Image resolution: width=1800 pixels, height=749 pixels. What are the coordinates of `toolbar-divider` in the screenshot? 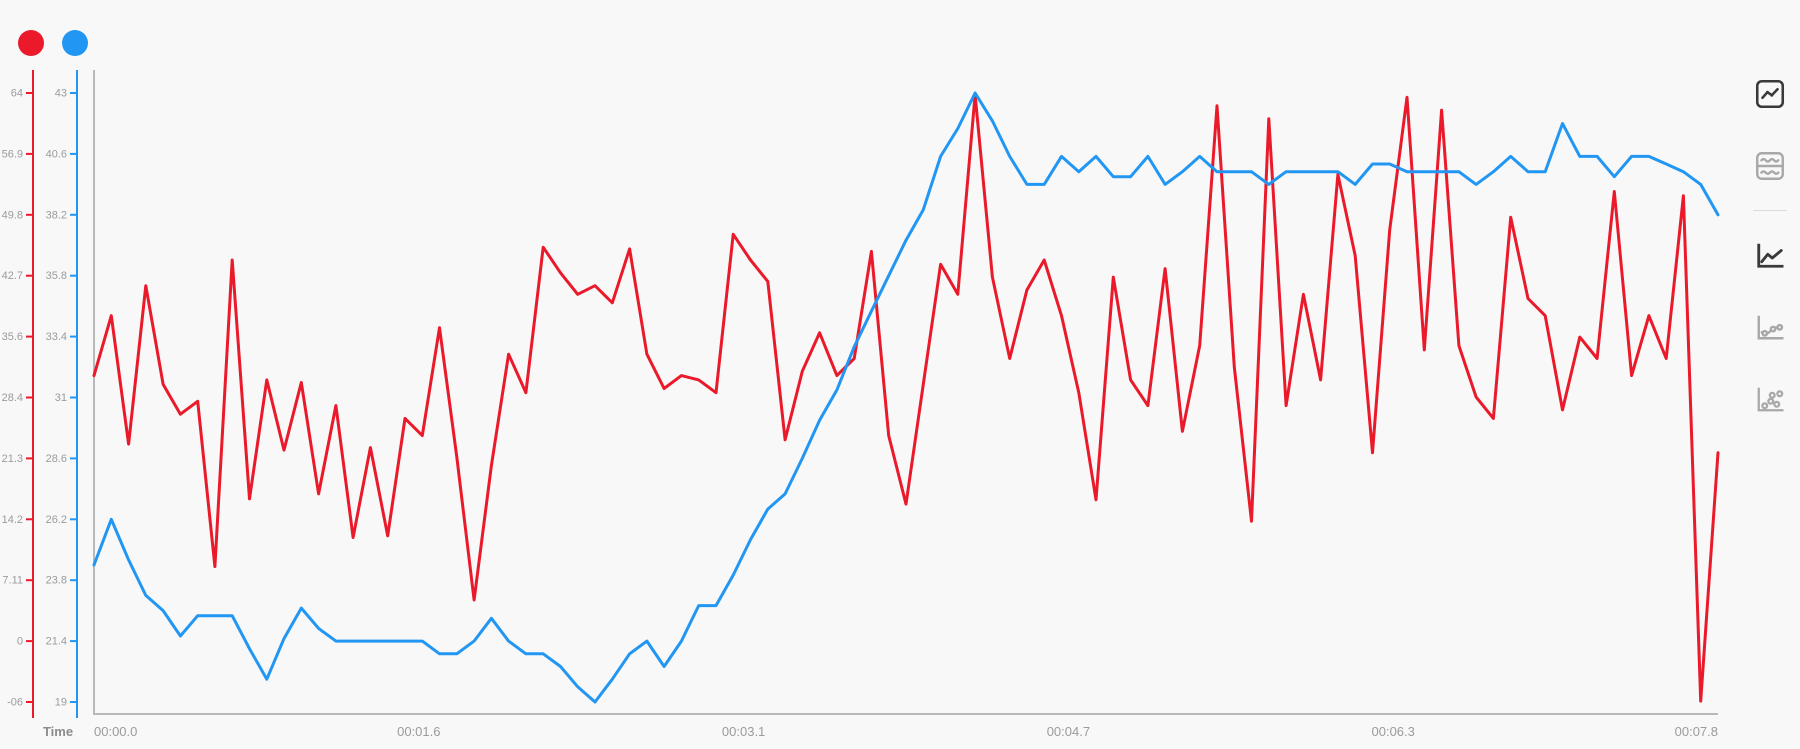 It's located at (1770, 210).